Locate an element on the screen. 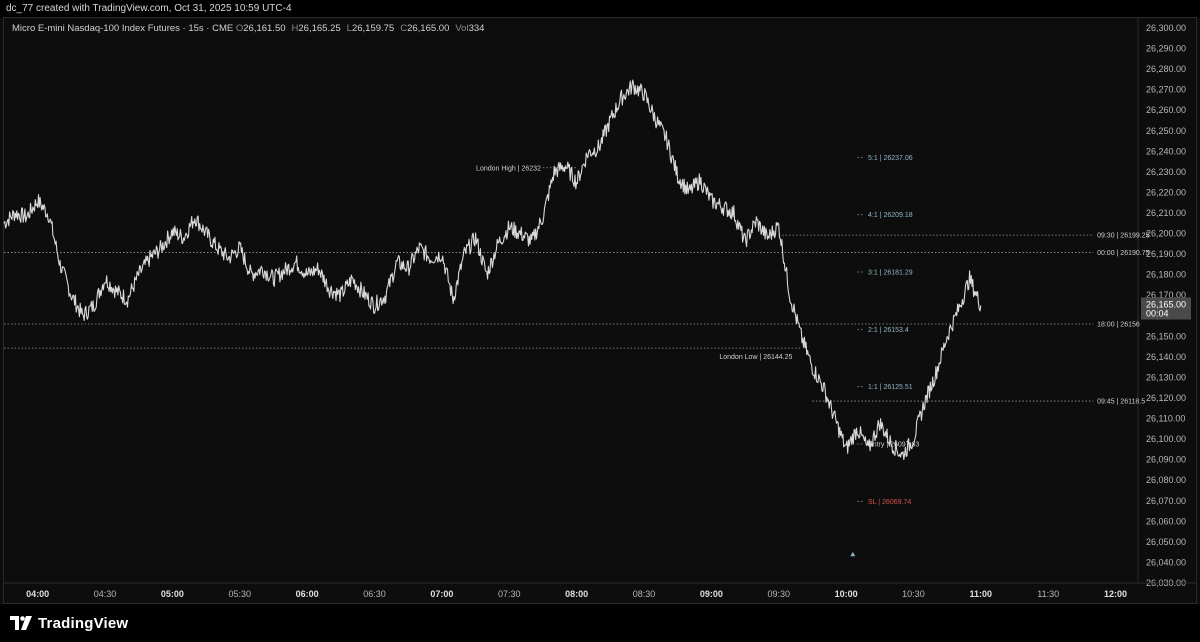 This screenshot has width=1200, height=642. price-tick-label: 26,180.00 is located at coordinates (1166, 275).